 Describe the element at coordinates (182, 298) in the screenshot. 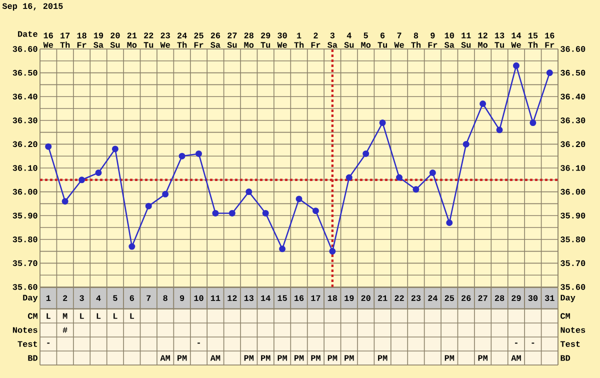

I see `x-tick-label: 9` at that location.